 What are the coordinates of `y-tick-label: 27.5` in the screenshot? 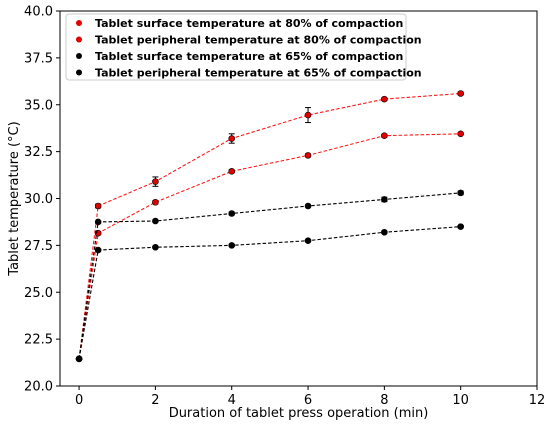 It's located at (38, 246).